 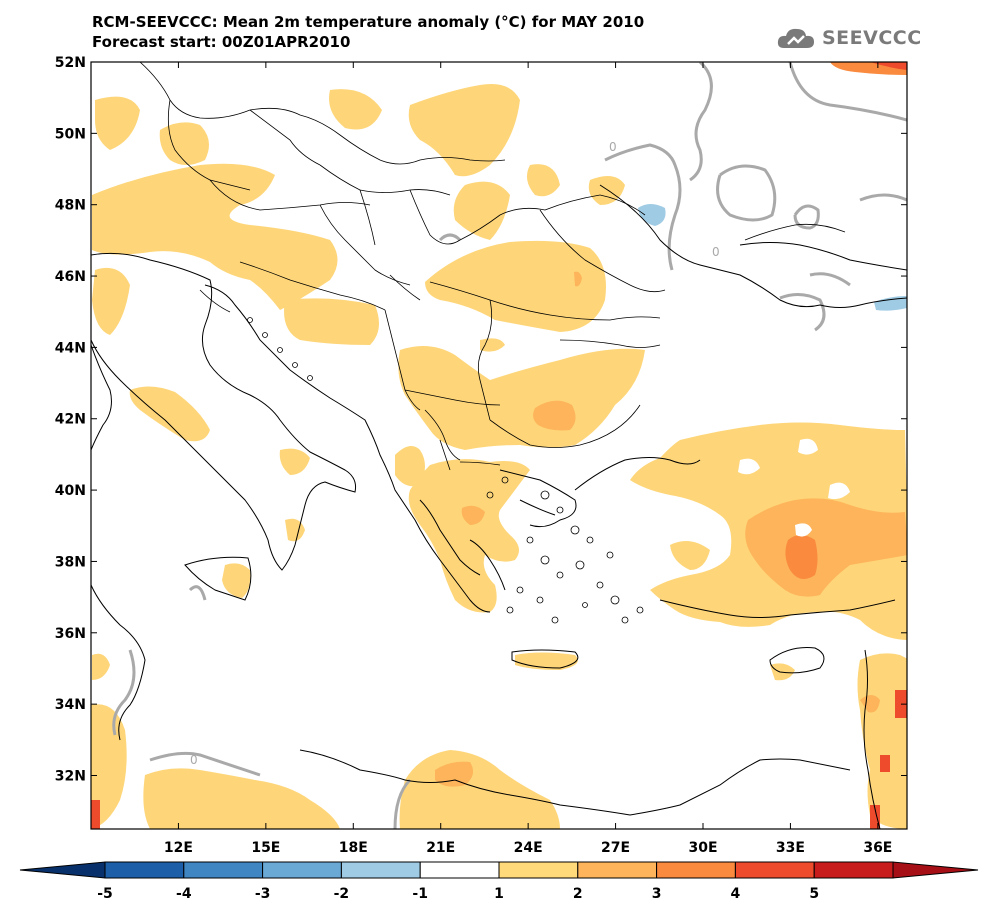 I want to click on x-tick-label: 15E, so click(x=265, y=848).